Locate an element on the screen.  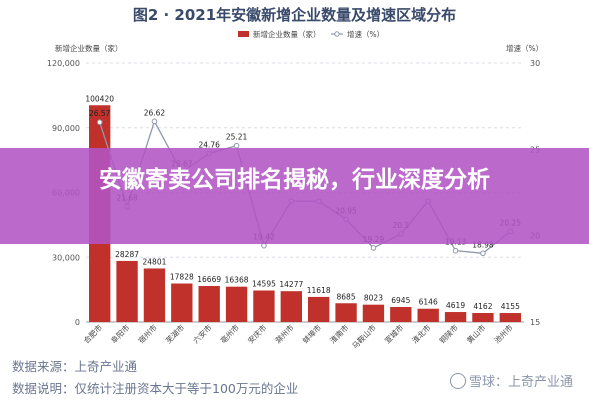
category-label: 马鞍山市 is located at coordinates (364, 336).